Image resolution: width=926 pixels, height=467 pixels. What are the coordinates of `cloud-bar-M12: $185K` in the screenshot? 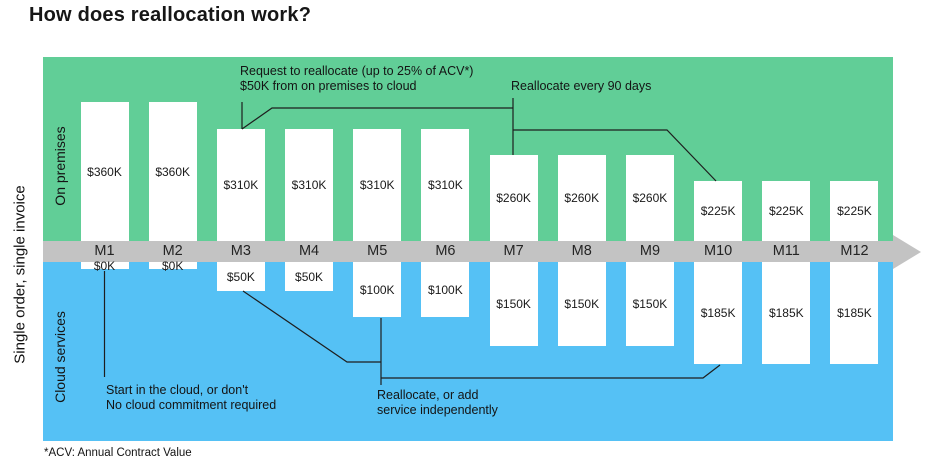 It's located at (854, 313).